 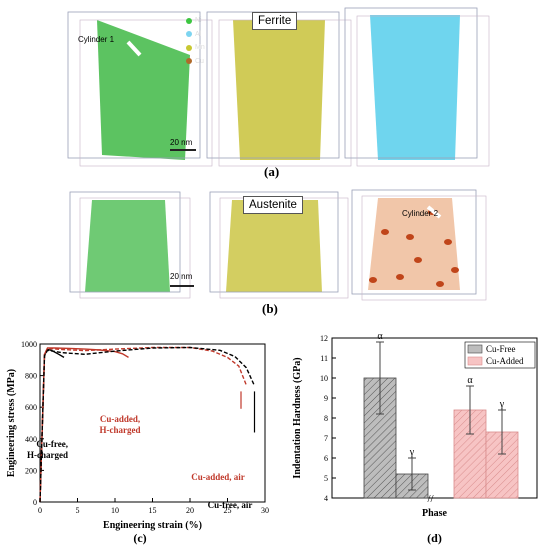 I want to click on y-tick-label: 11, so click(x=324, y=358).